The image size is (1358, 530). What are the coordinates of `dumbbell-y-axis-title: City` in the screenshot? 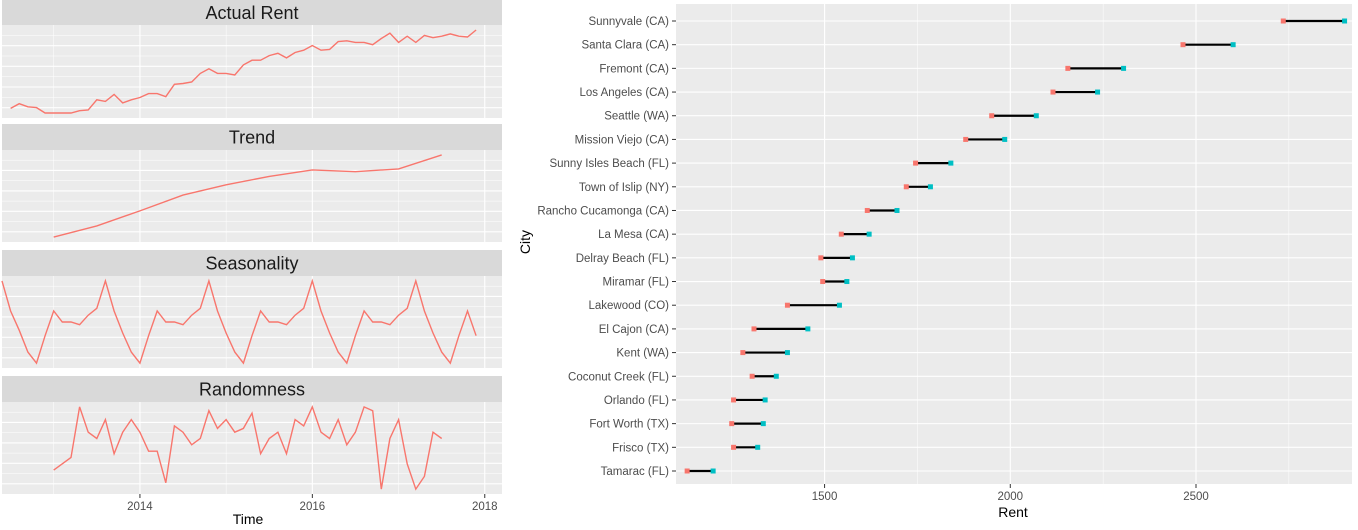 It's located at (525, 242).